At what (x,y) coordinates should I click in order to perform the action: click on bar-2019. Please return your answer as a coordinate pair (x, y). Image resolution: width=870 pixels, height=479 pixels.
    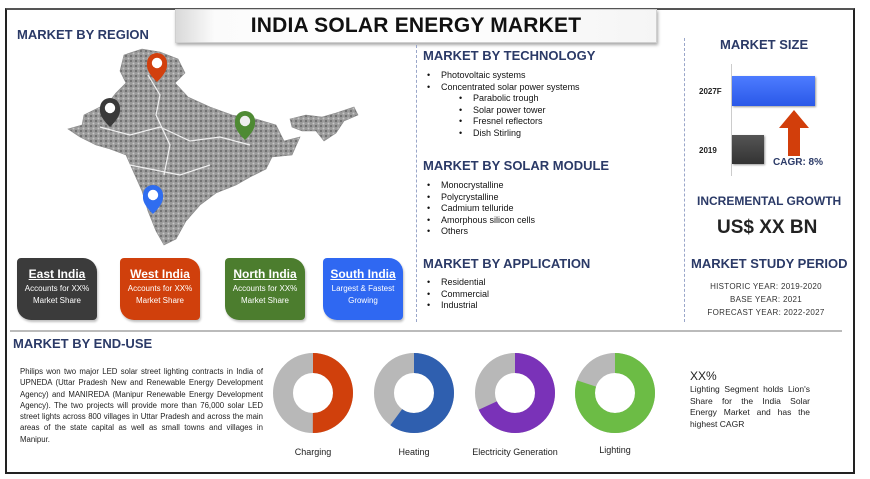
    Looking at the image, I should click on (748, 149).